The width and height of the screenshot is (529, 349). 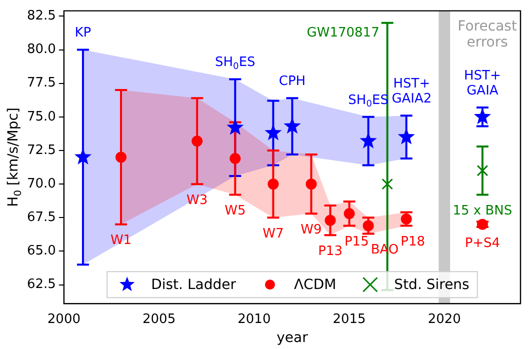 What do you see at coordinates (349, 319) in the screenshot?
I see `x-tick-label: 2015` at bounding box center [349, 319].